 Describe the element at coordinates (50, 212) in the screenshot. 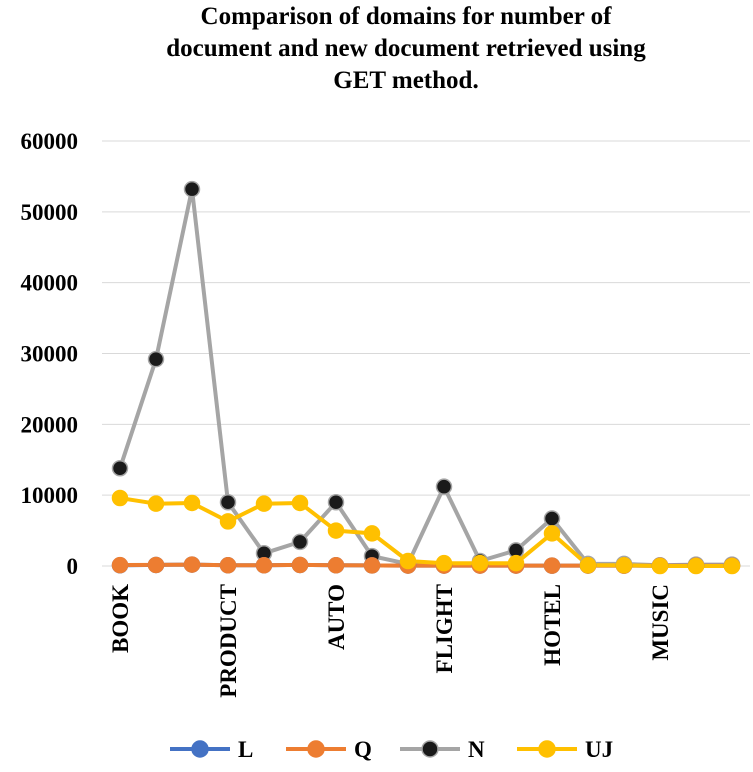

I see `y-tick-label: 50000` at that location.